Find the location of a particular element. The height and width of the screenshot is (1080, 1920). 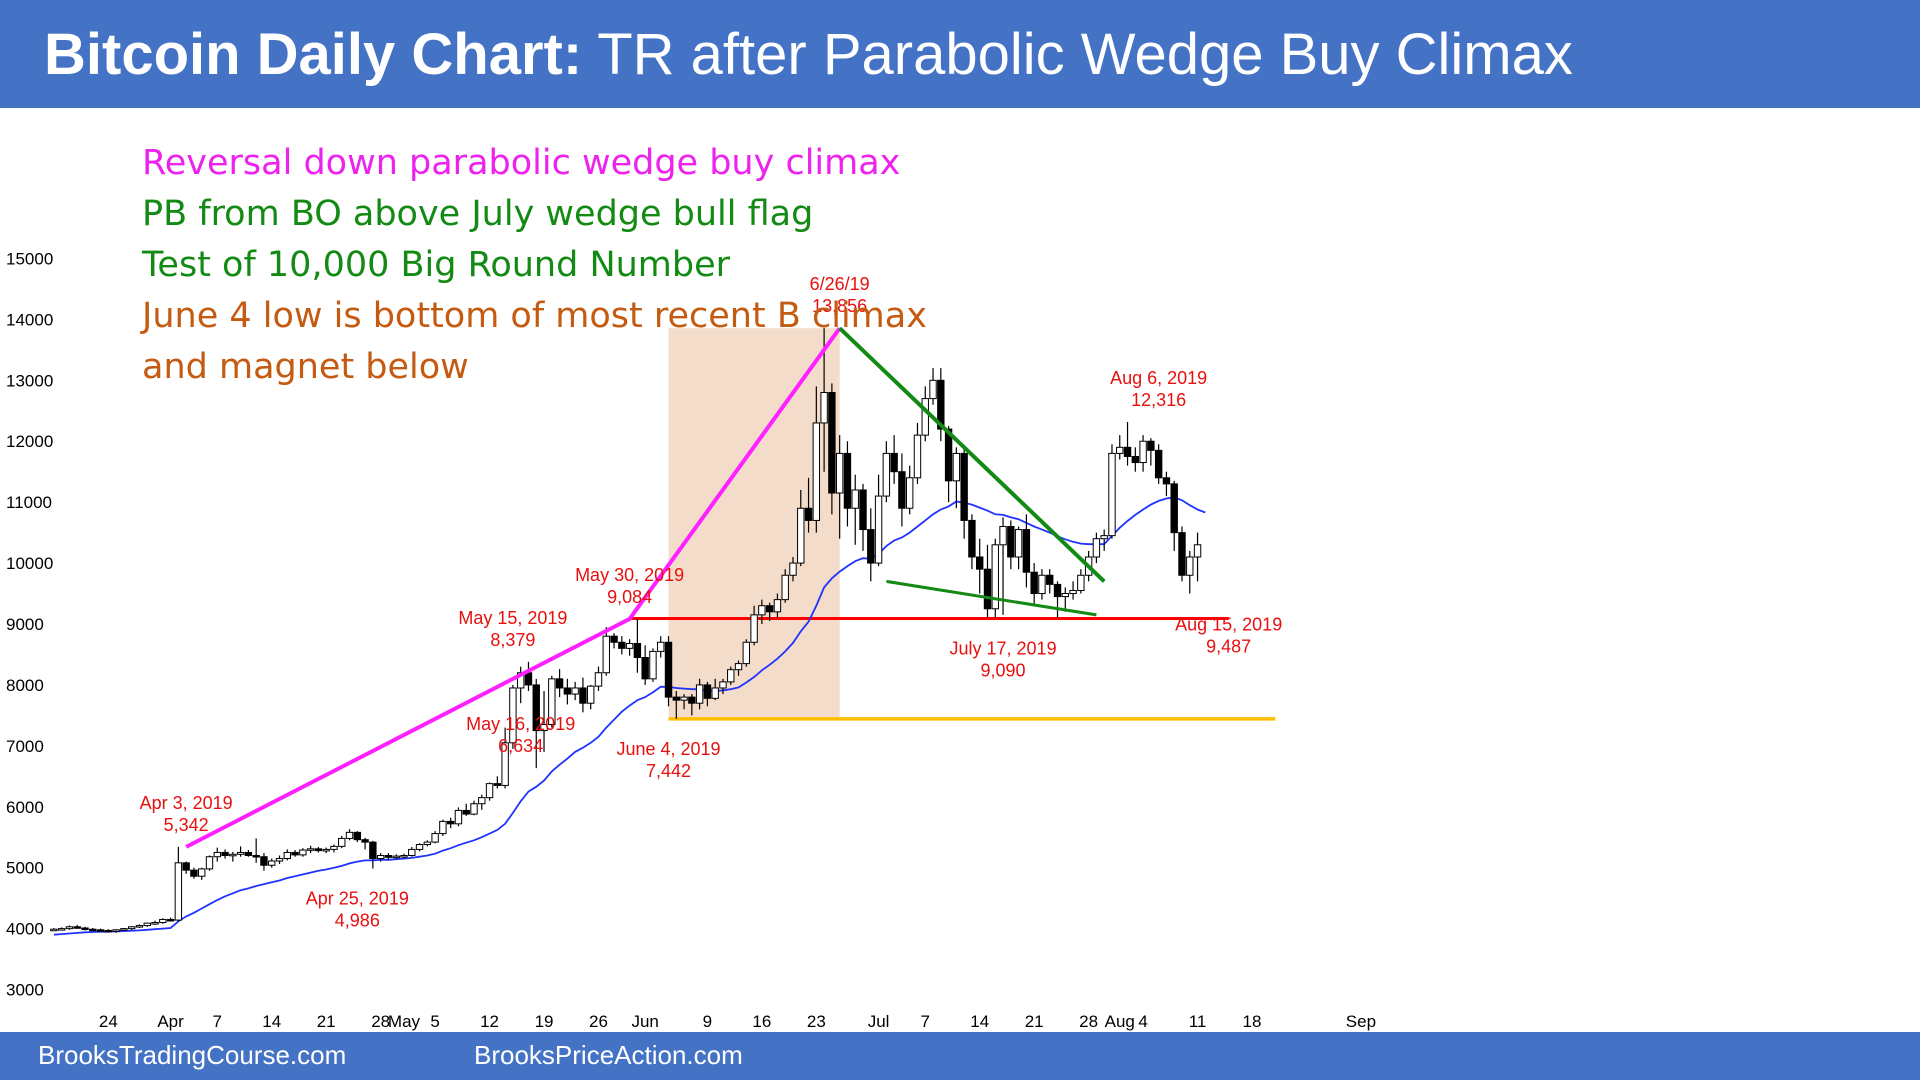

title-bold: Bitcoin Daily Chart: is located at coordinates (313, 54).